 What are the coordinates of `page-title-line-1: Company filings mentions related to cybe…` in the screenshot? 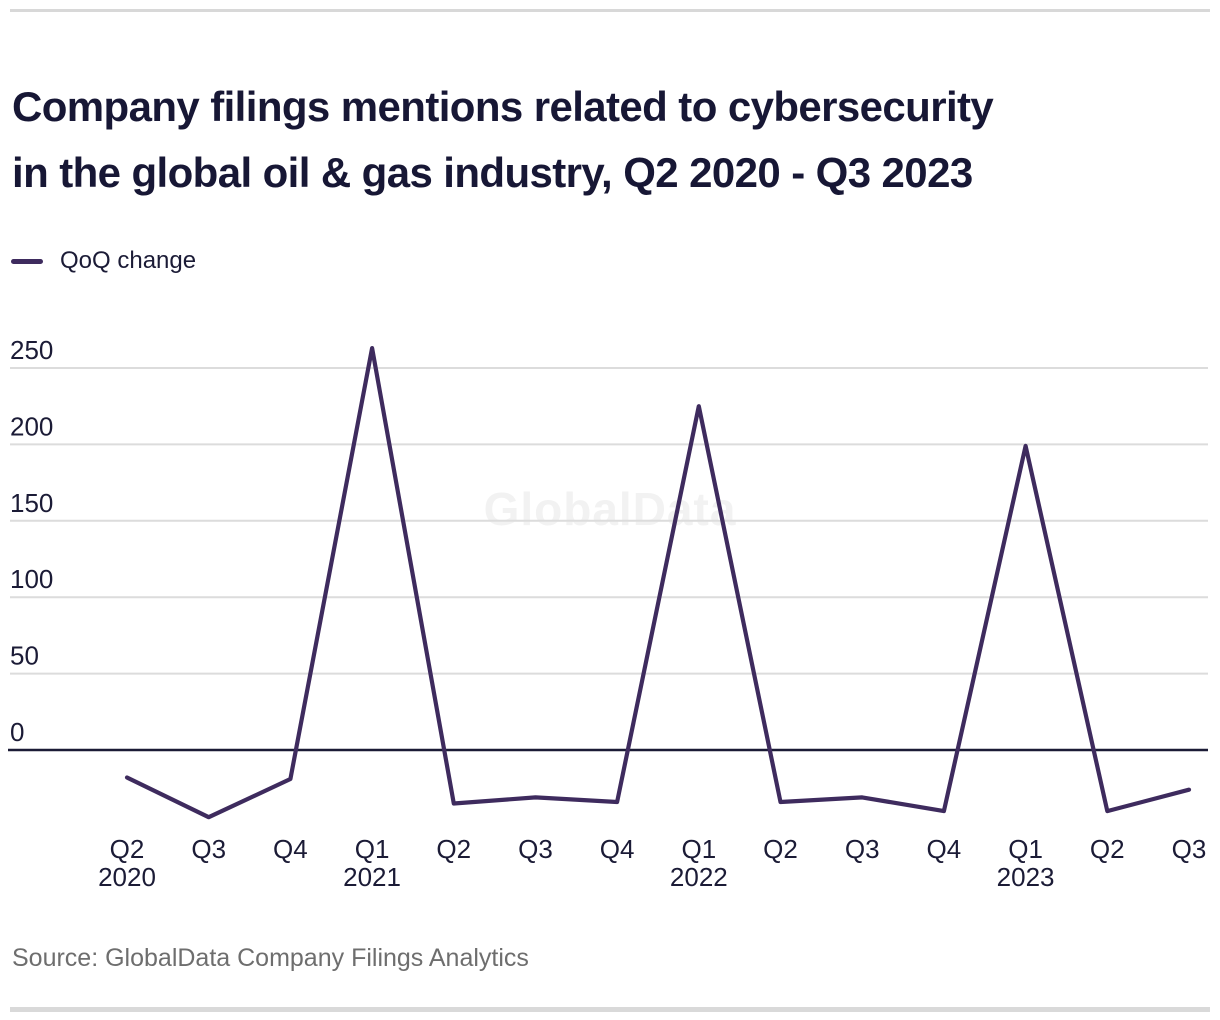 It's located at (503, 107).